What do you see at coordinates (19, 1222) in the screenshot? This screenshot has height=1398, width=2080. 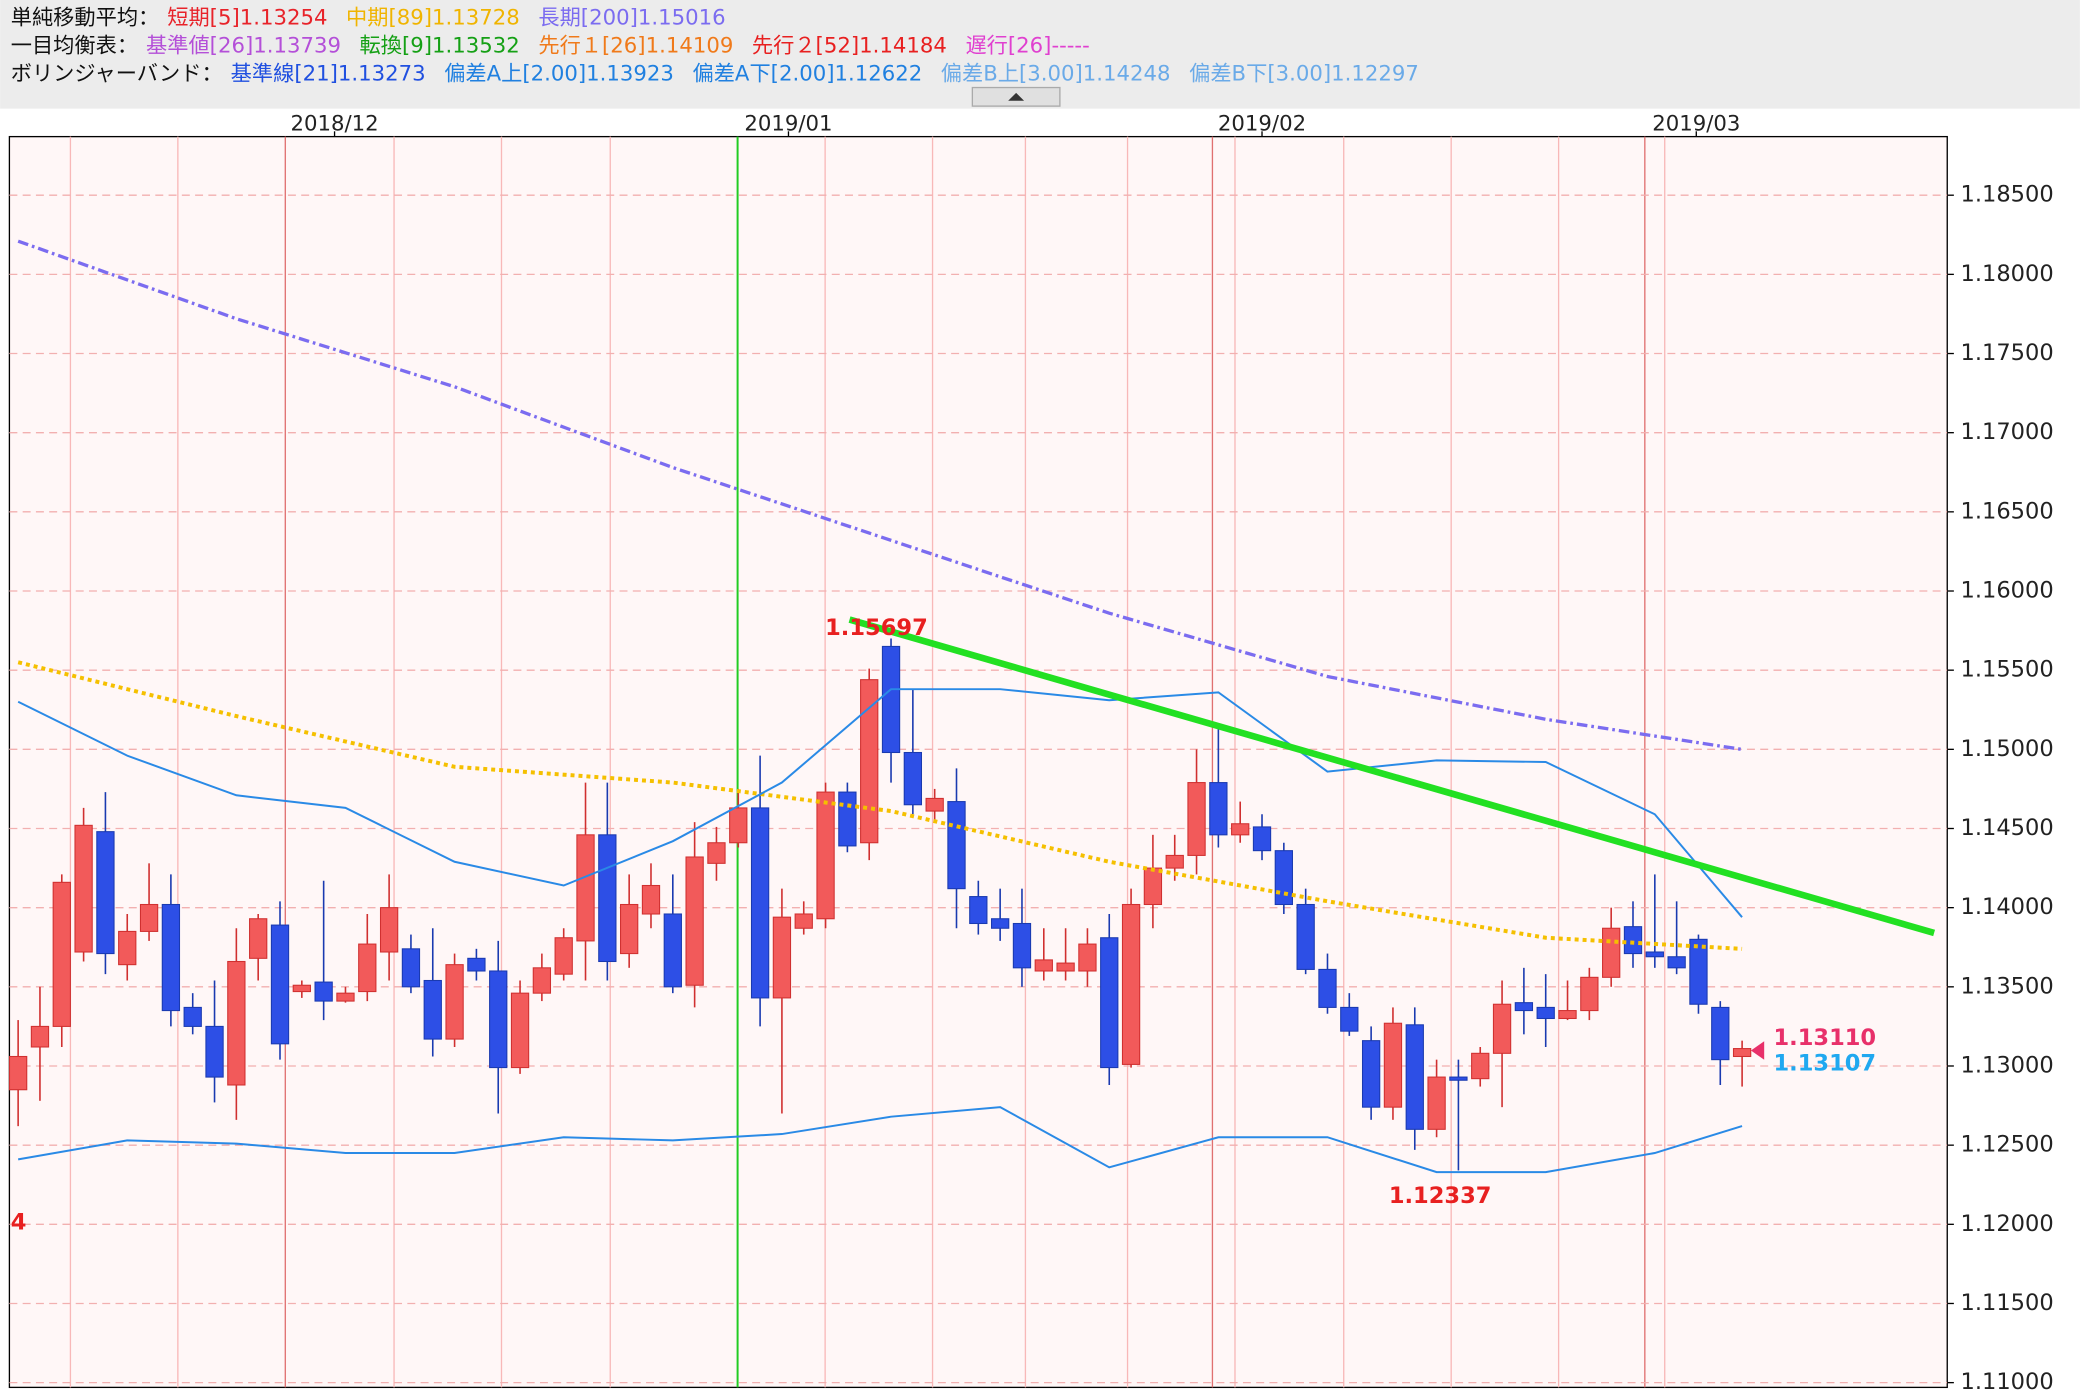 I see `price-annotation: 4` at bounding box center [19, 1222].